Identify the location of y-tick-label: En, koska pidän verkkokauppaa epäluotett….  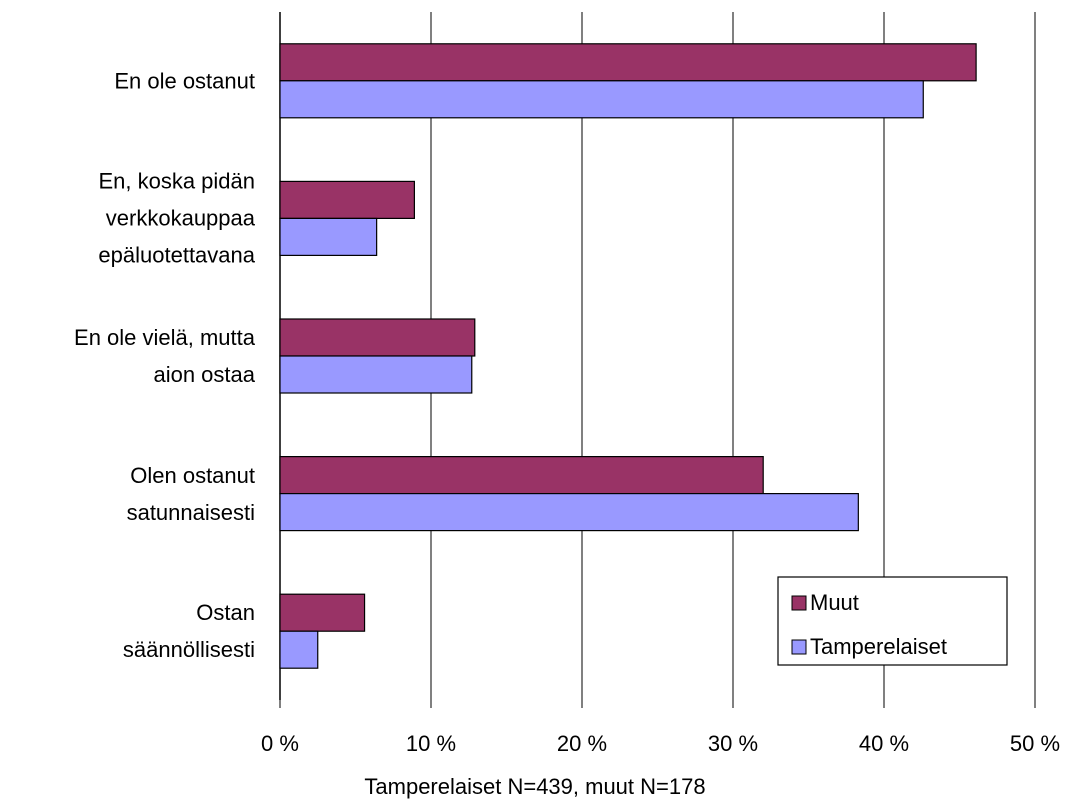
(176, 218).